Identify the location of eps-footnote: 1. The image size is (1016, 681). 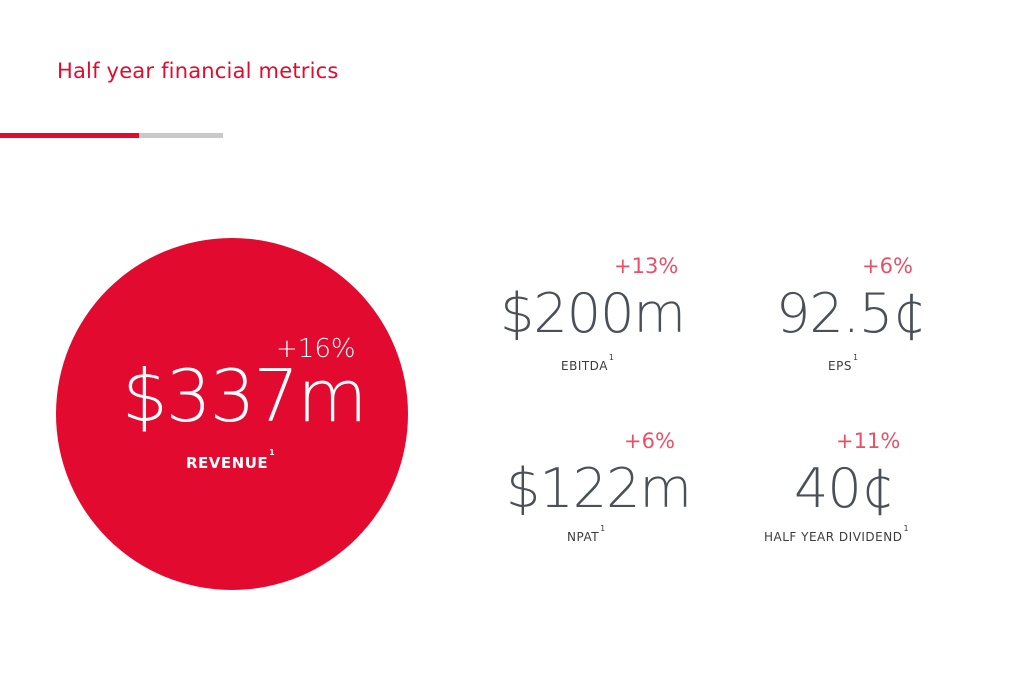
(855, 357).